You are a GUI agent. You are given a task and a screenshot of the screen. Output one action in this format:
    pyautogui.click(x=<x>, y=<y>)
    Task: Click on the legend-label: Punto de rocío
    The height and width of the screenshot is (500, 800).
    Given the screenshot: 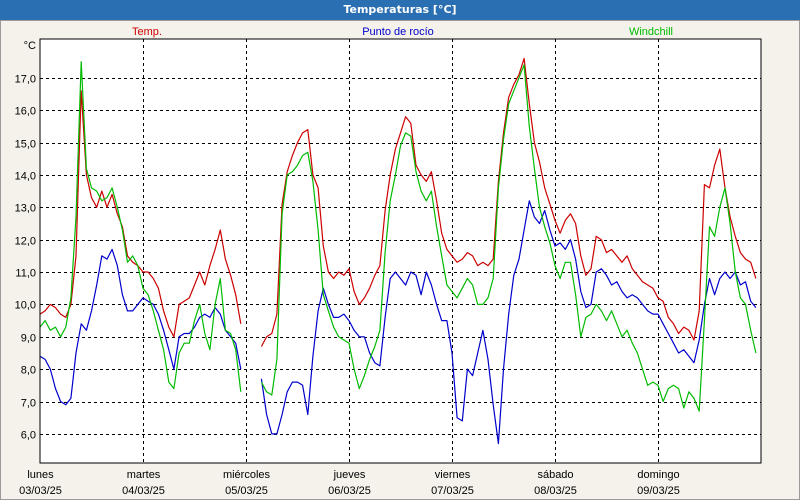 What is the action you would take?
    pyautogui.click(x=398, y=32)
    